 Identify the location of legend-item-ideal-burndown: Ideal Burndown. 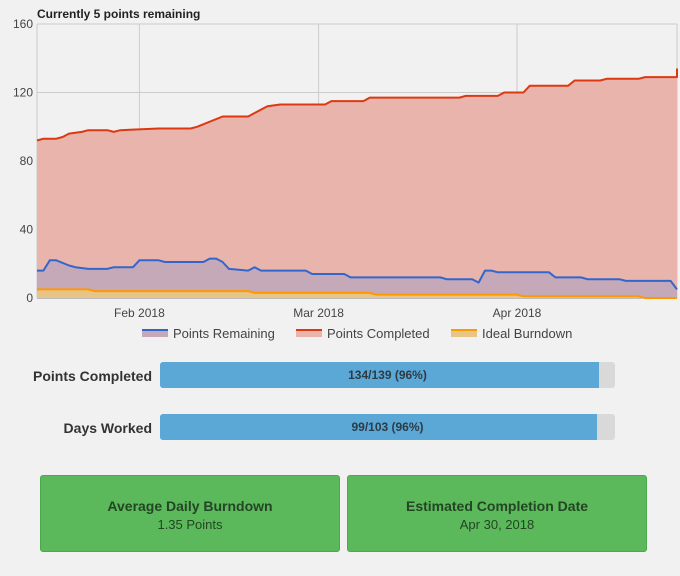
(511, 333).